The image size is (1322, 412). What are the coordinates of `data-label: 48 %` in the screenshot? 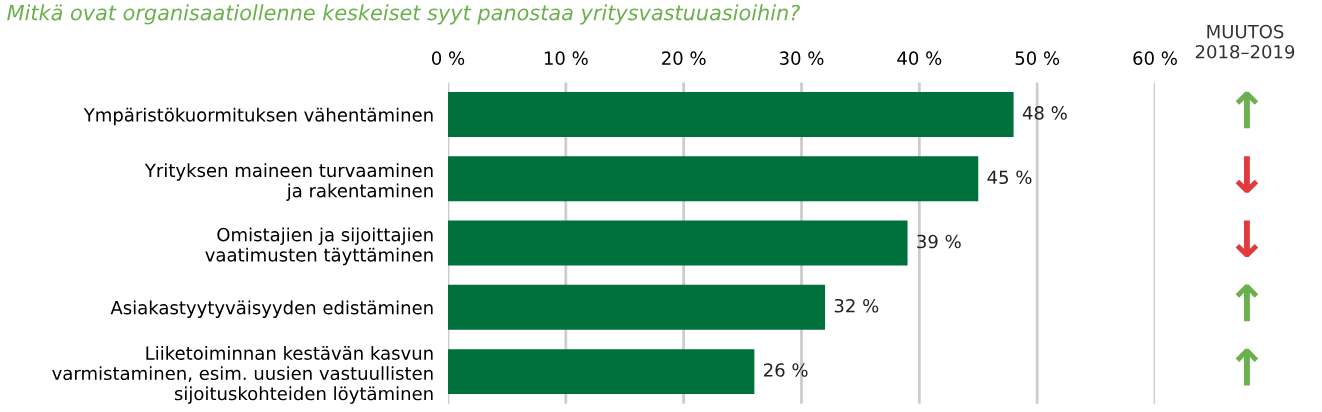 It's located at (1044, 113).